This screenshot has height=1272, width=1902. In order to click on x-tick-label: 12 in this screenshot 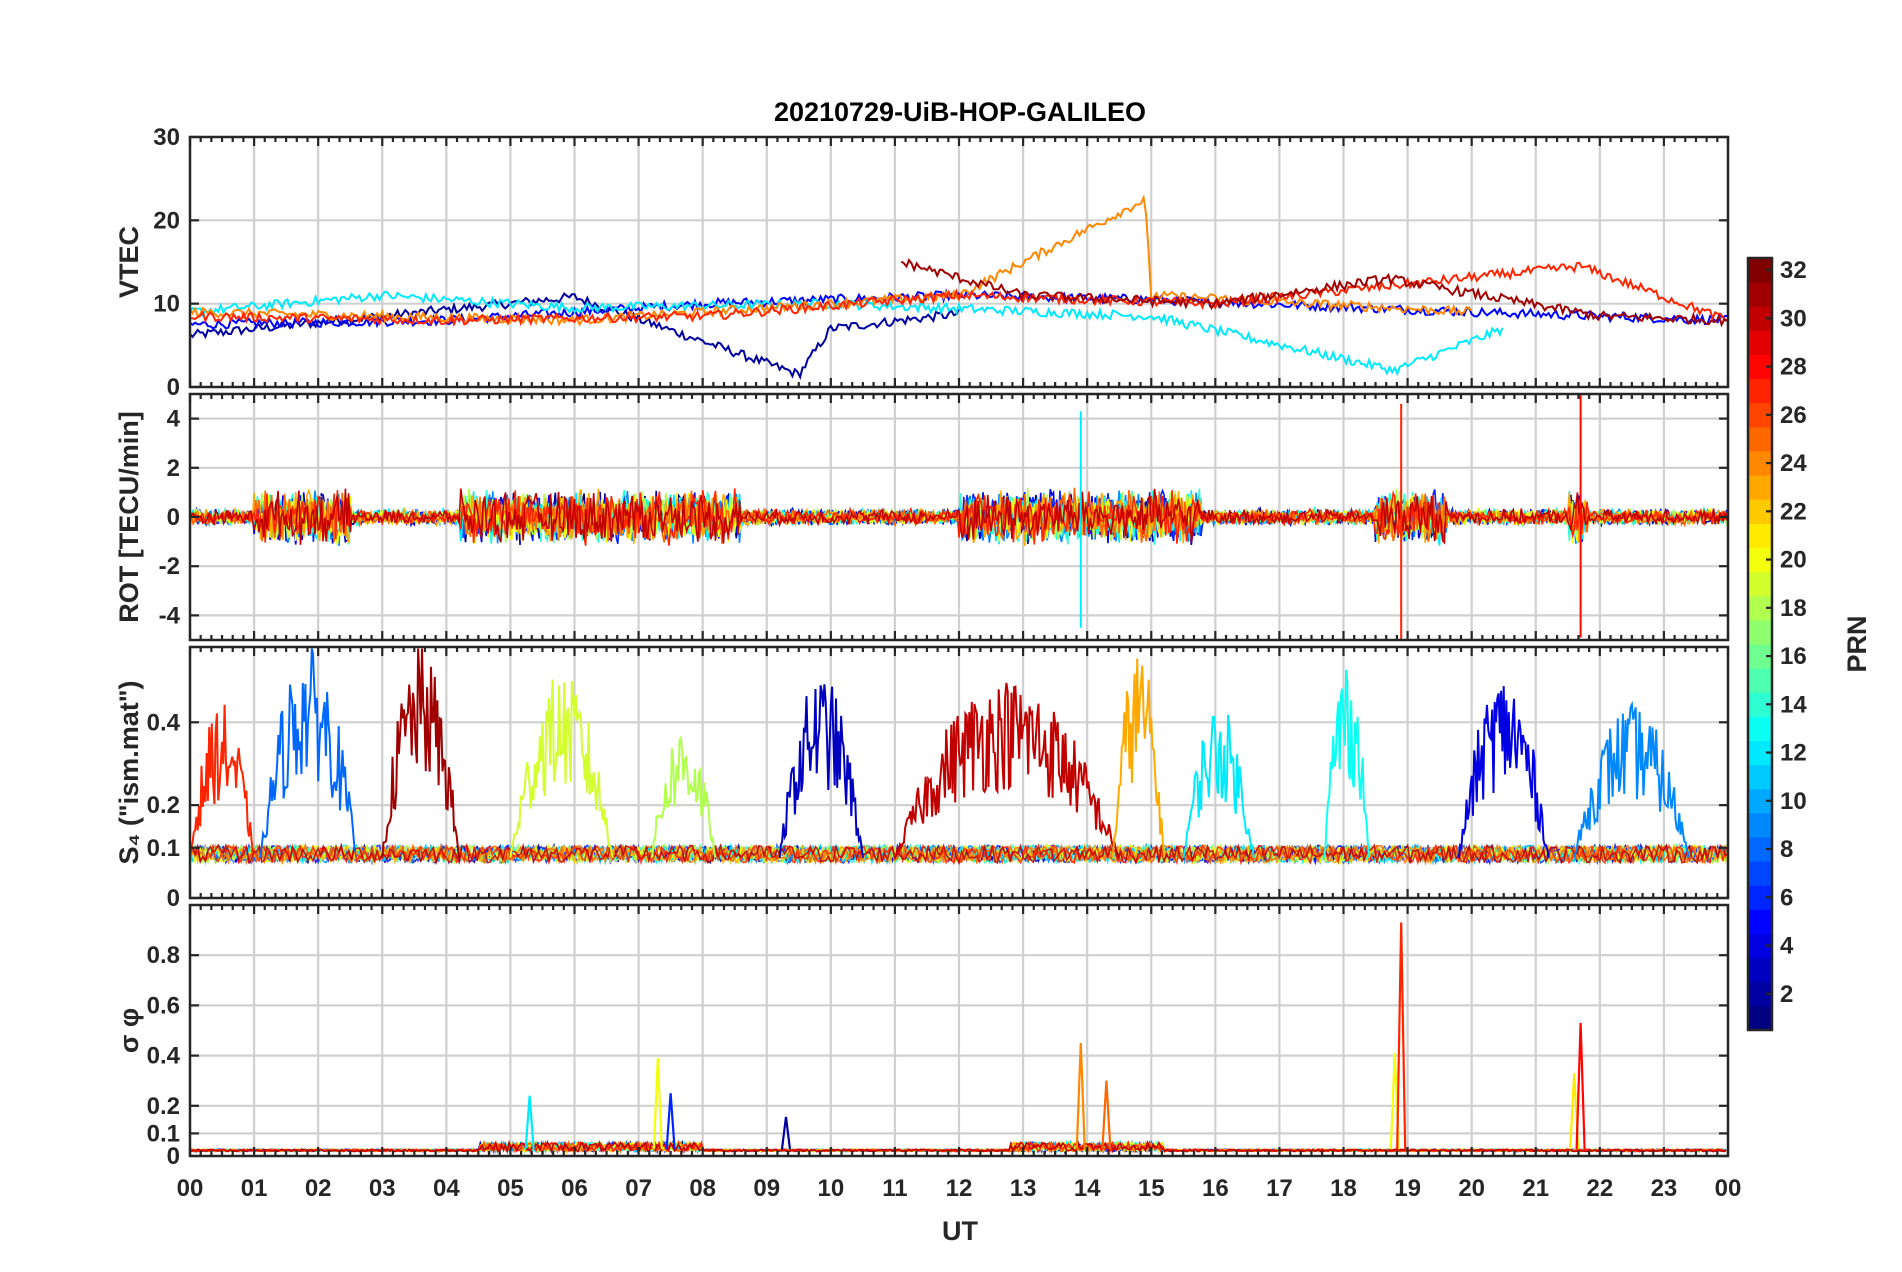, I will do `click(959, 1188)`.